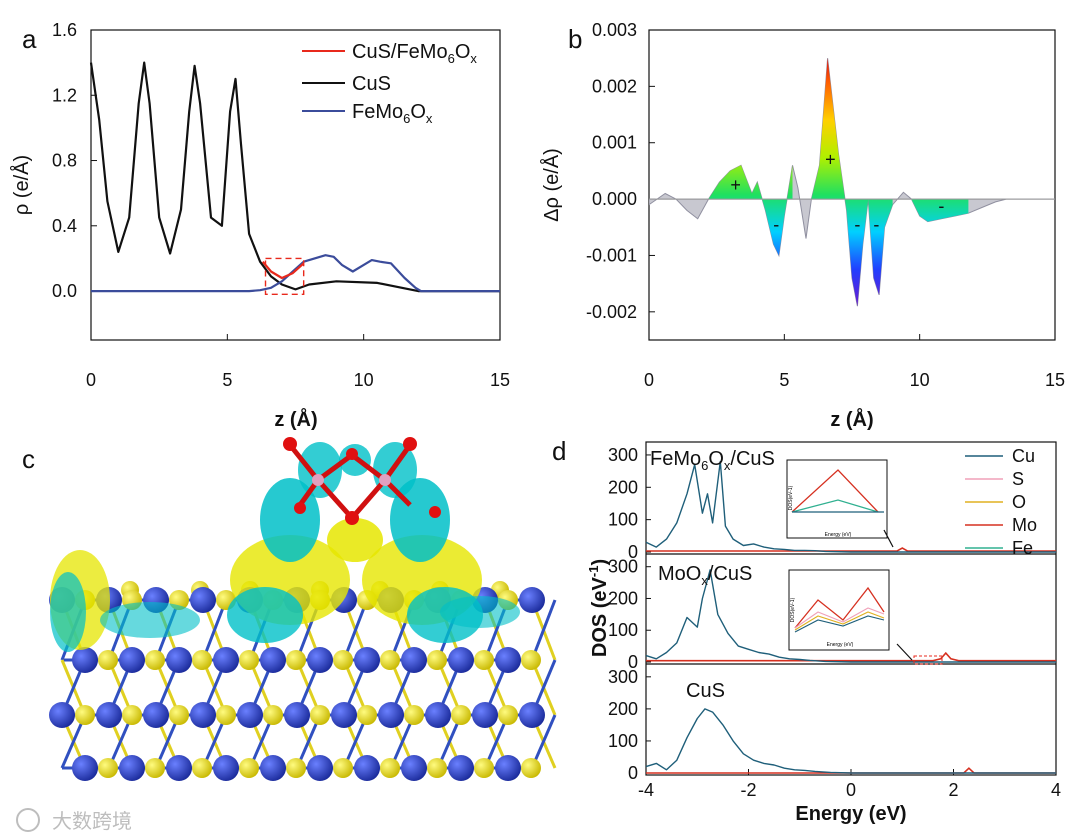 The width and height of the screenshot is (1080, 839). Describe the element at coordinates (850, 814) in the screenshot. I see `chart-d-xlabel: Energy (eV)` at that location.